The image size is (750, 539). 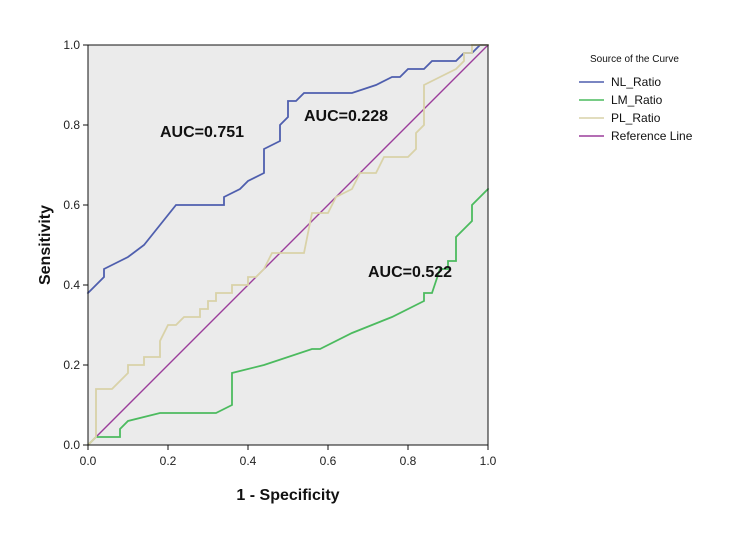 What do you see at coordinates (634, 59) in the screenshot?
I see `legend-title: Source of the Curve` at bounding box center [634, 59].